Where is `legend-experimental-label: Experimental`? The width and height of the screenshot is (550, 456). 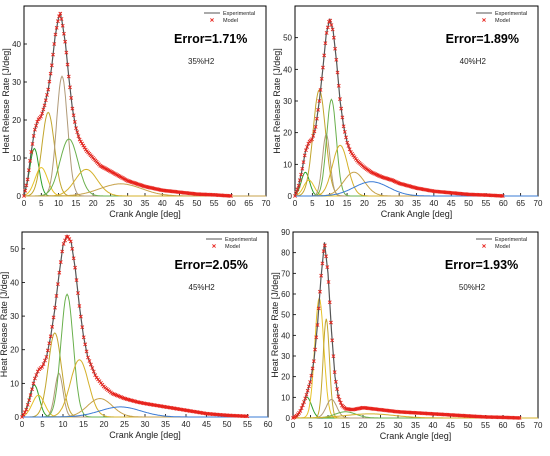 legend-experimental-label: Experimental is located at coordinates (511, 240).